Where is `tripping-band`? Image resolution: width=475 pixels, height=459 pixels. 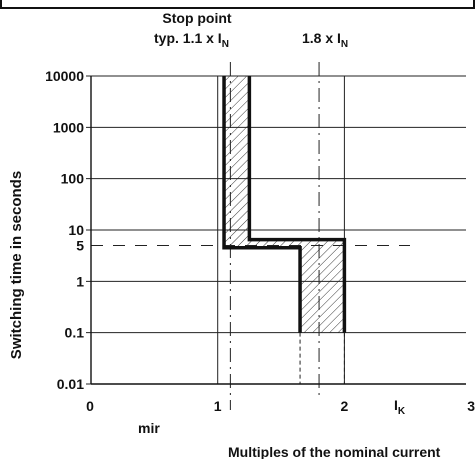
tripping-band is located at coordinates (284, 204).